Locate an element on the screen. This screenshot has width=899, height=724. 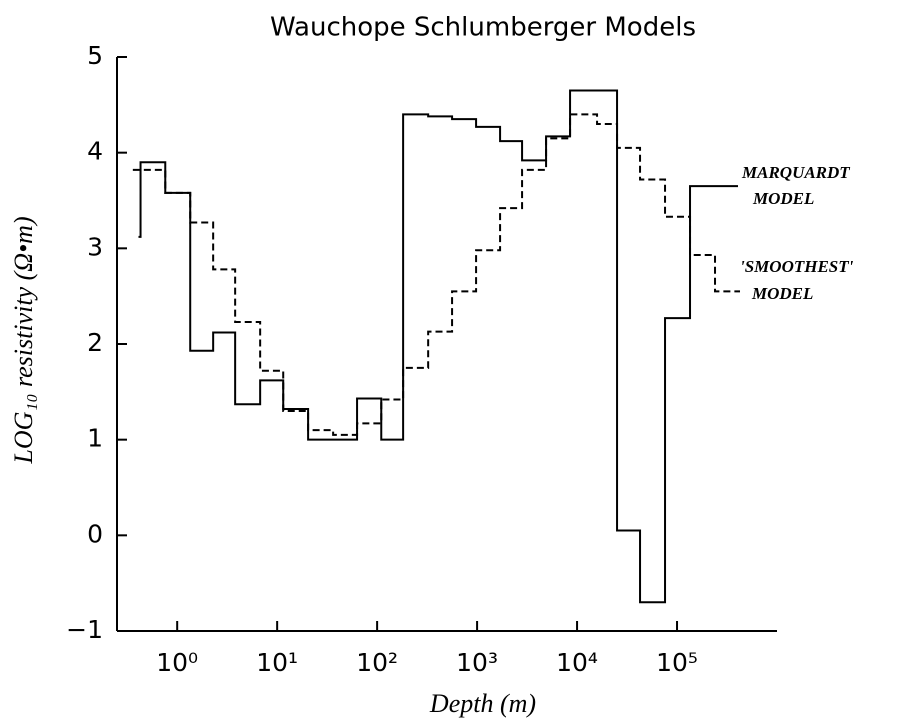
x-axis-label: Depth (m) is located at coordinates (482, 703).